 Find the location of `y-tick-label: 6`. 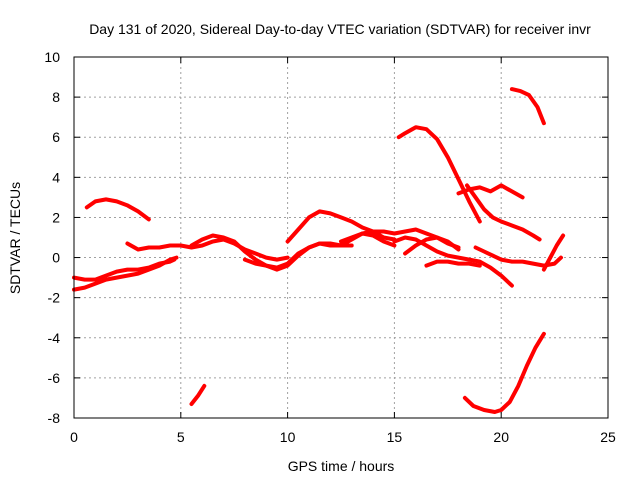

y-tick-label: 6 is located at coordinates (56, 137).